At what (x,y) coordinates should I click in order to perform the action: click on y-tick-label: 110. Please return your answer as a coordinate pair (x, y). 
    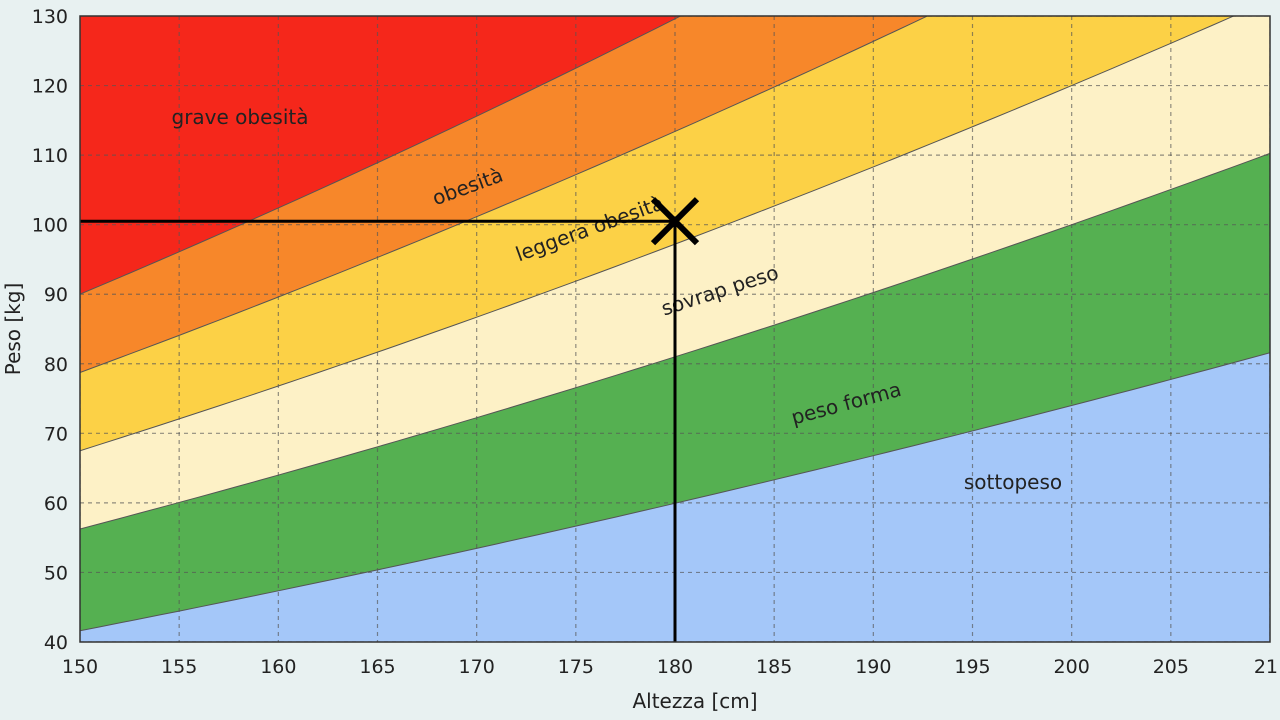
    Looking at the image, I should click on (50, 156).